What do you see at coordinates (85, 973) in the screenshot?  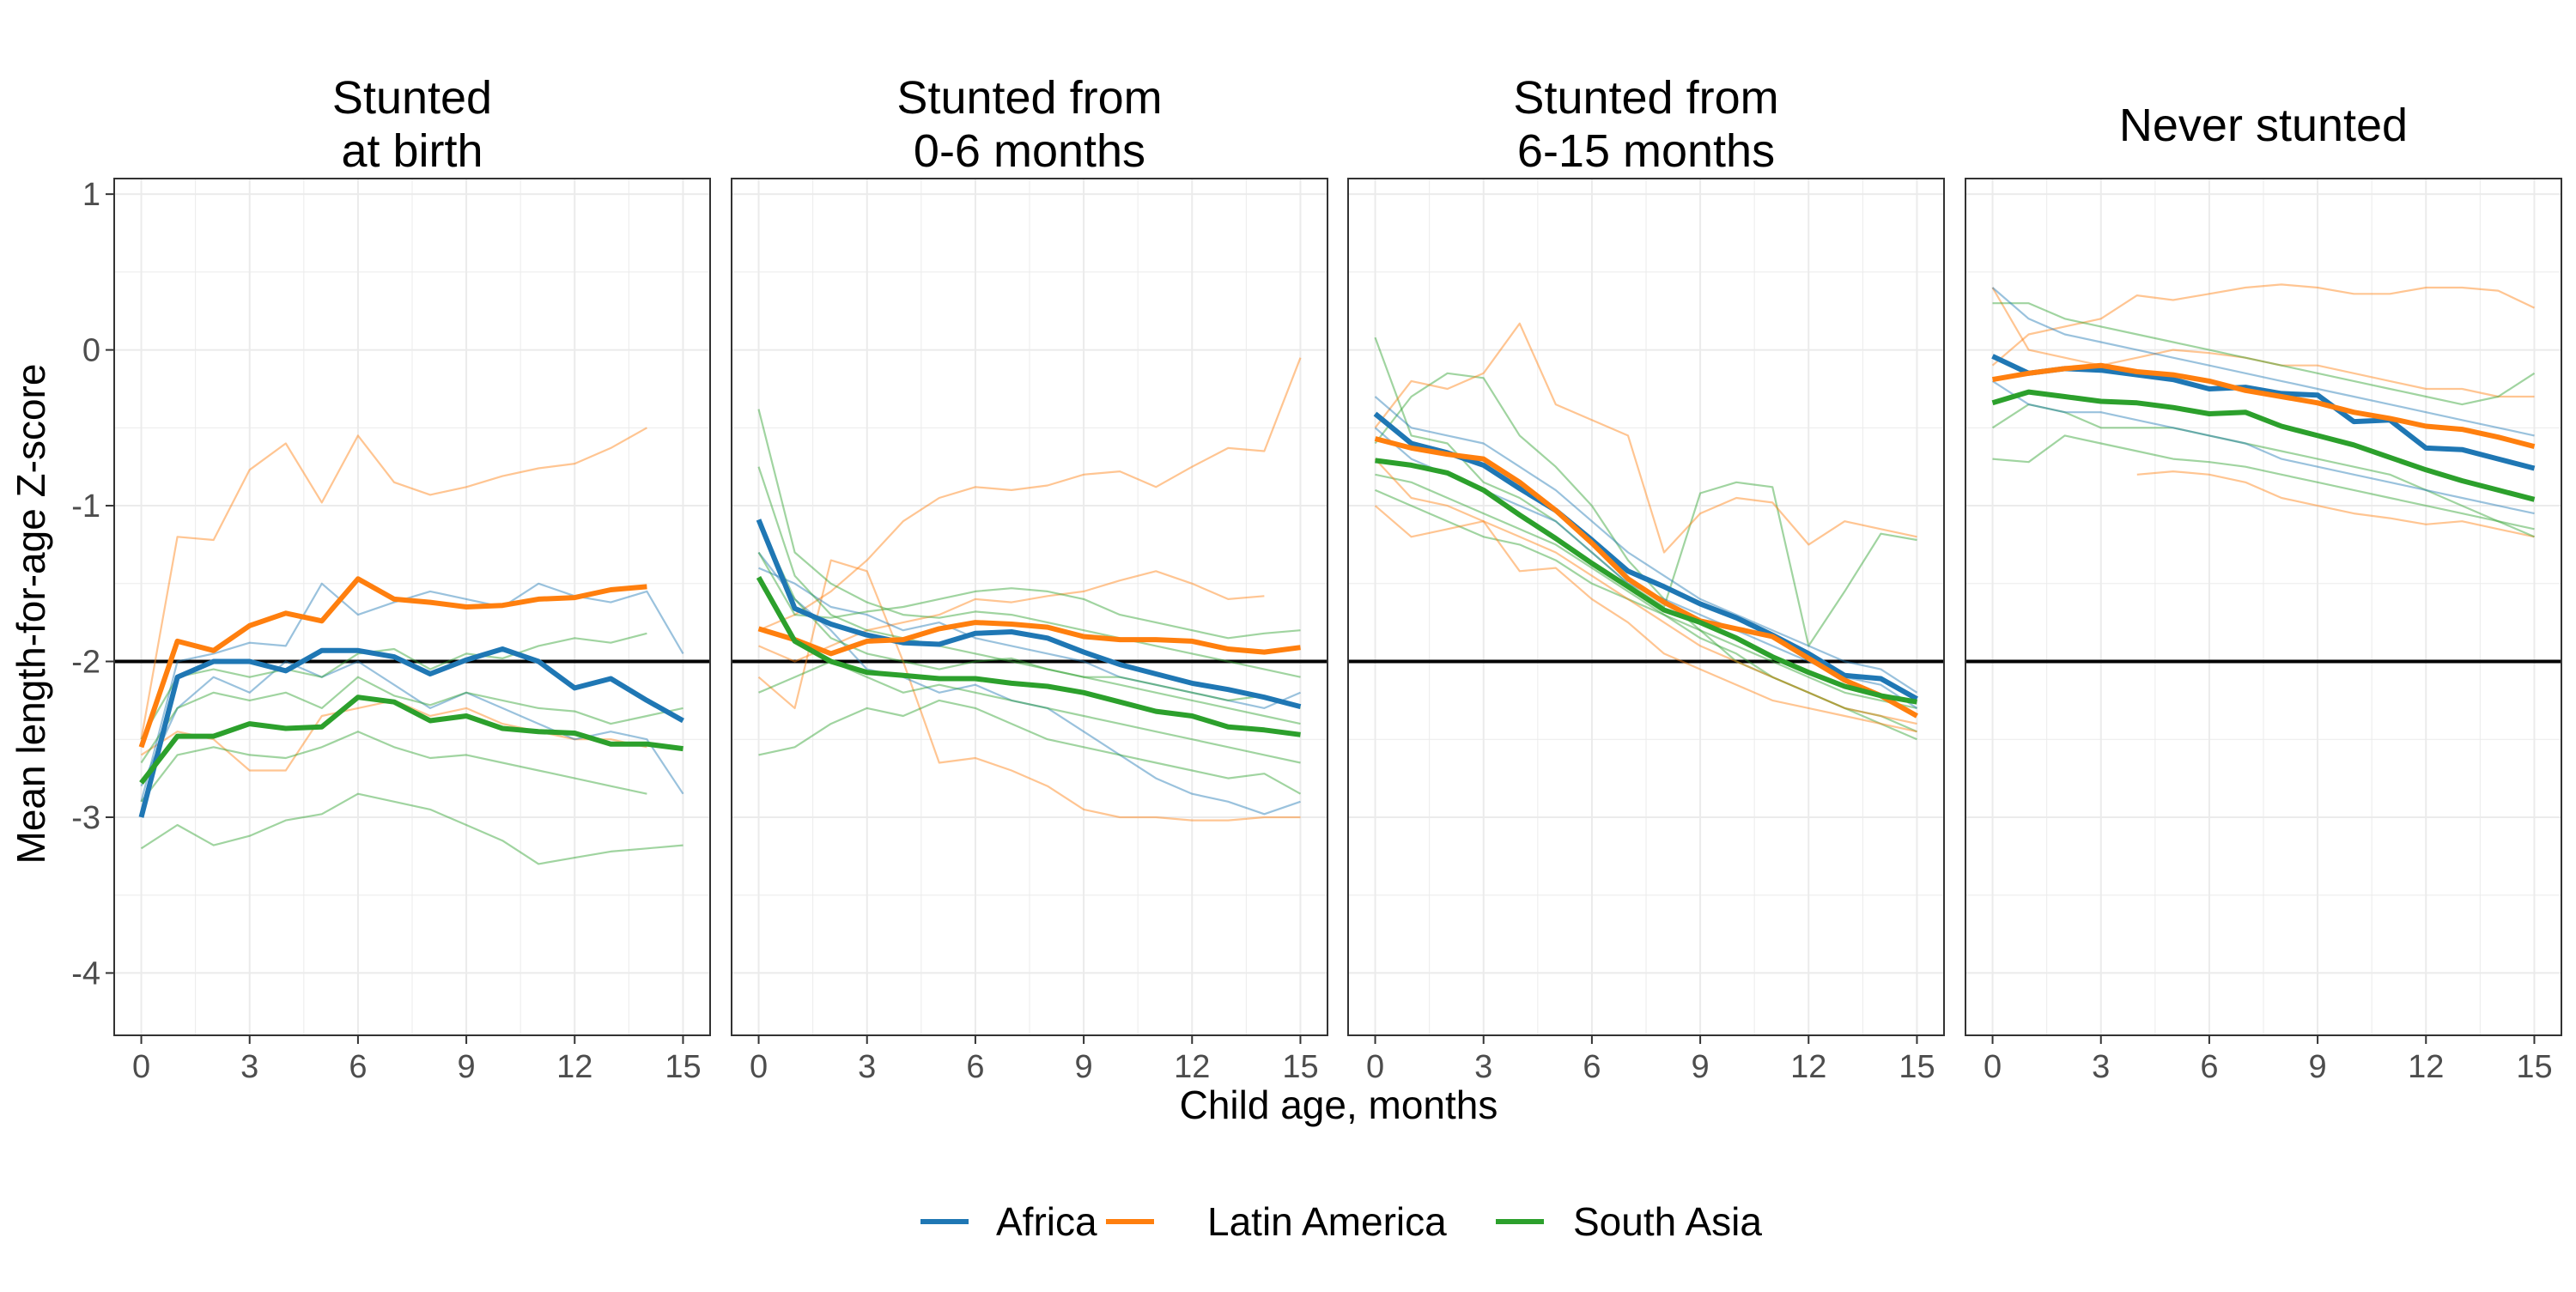 I see `y-tick-label: -4` at bounding box center [85, 973].